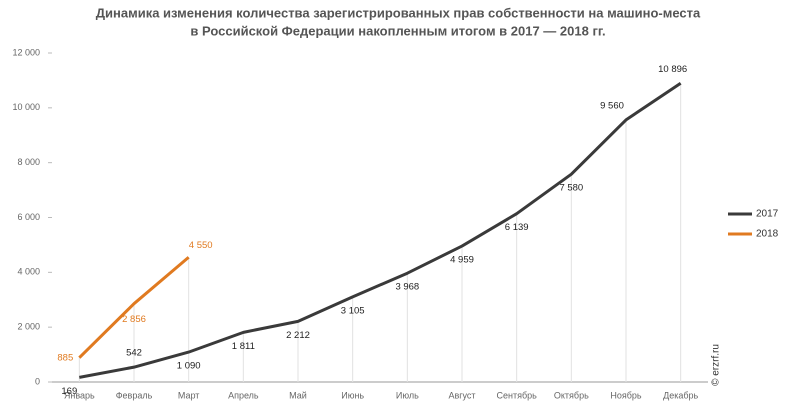 The width and height of the screenshot is (785, 409). Describe the element at coordinates (672, 69) in the screenshot. I see `data-label: 10 896` at that location.